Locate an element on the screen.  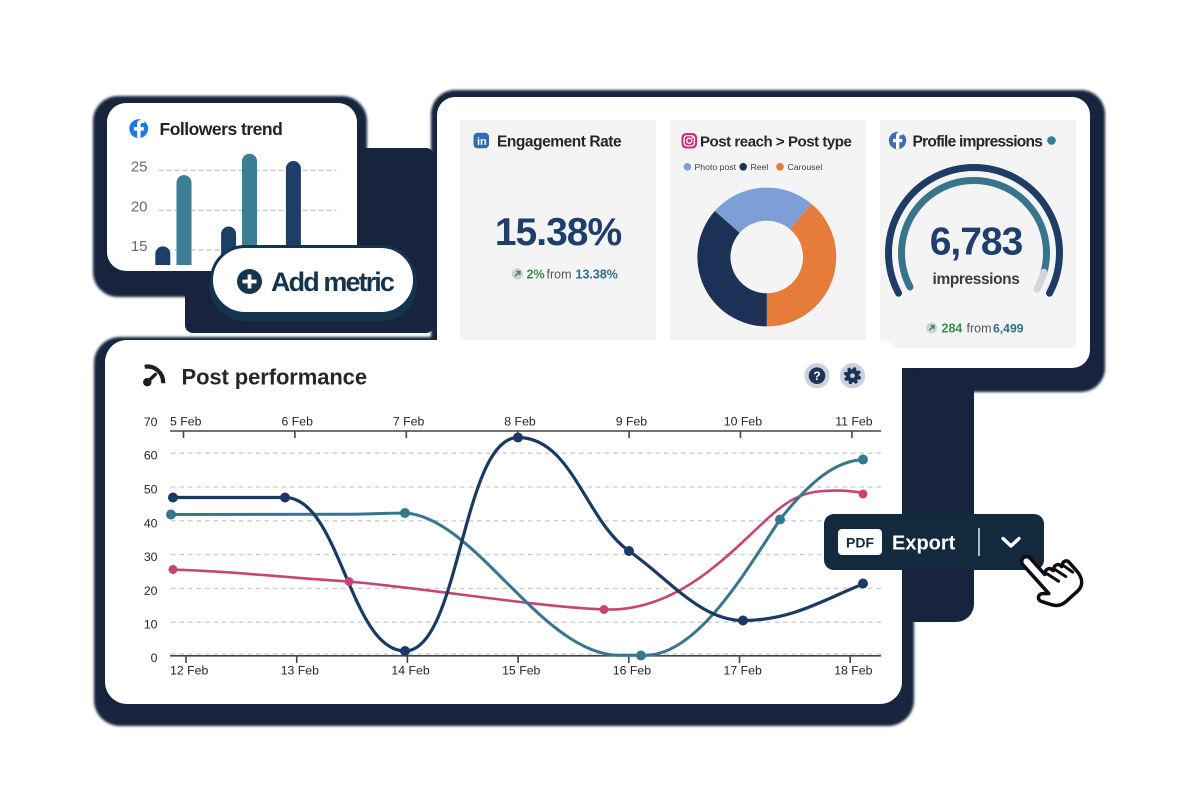
svg-text: Export is located at coordinates (924, 544).